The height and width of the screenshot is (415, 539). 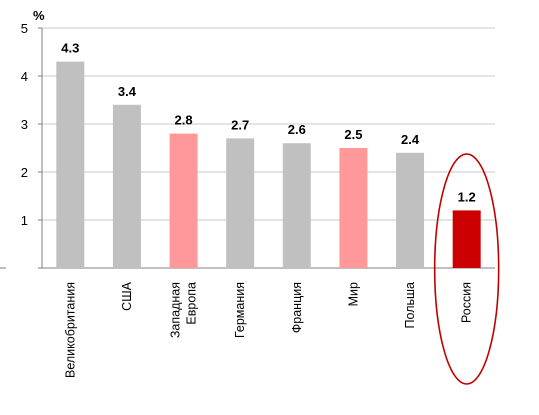 I want to click on category-label: Великобритания, so click(x=70, y=330).